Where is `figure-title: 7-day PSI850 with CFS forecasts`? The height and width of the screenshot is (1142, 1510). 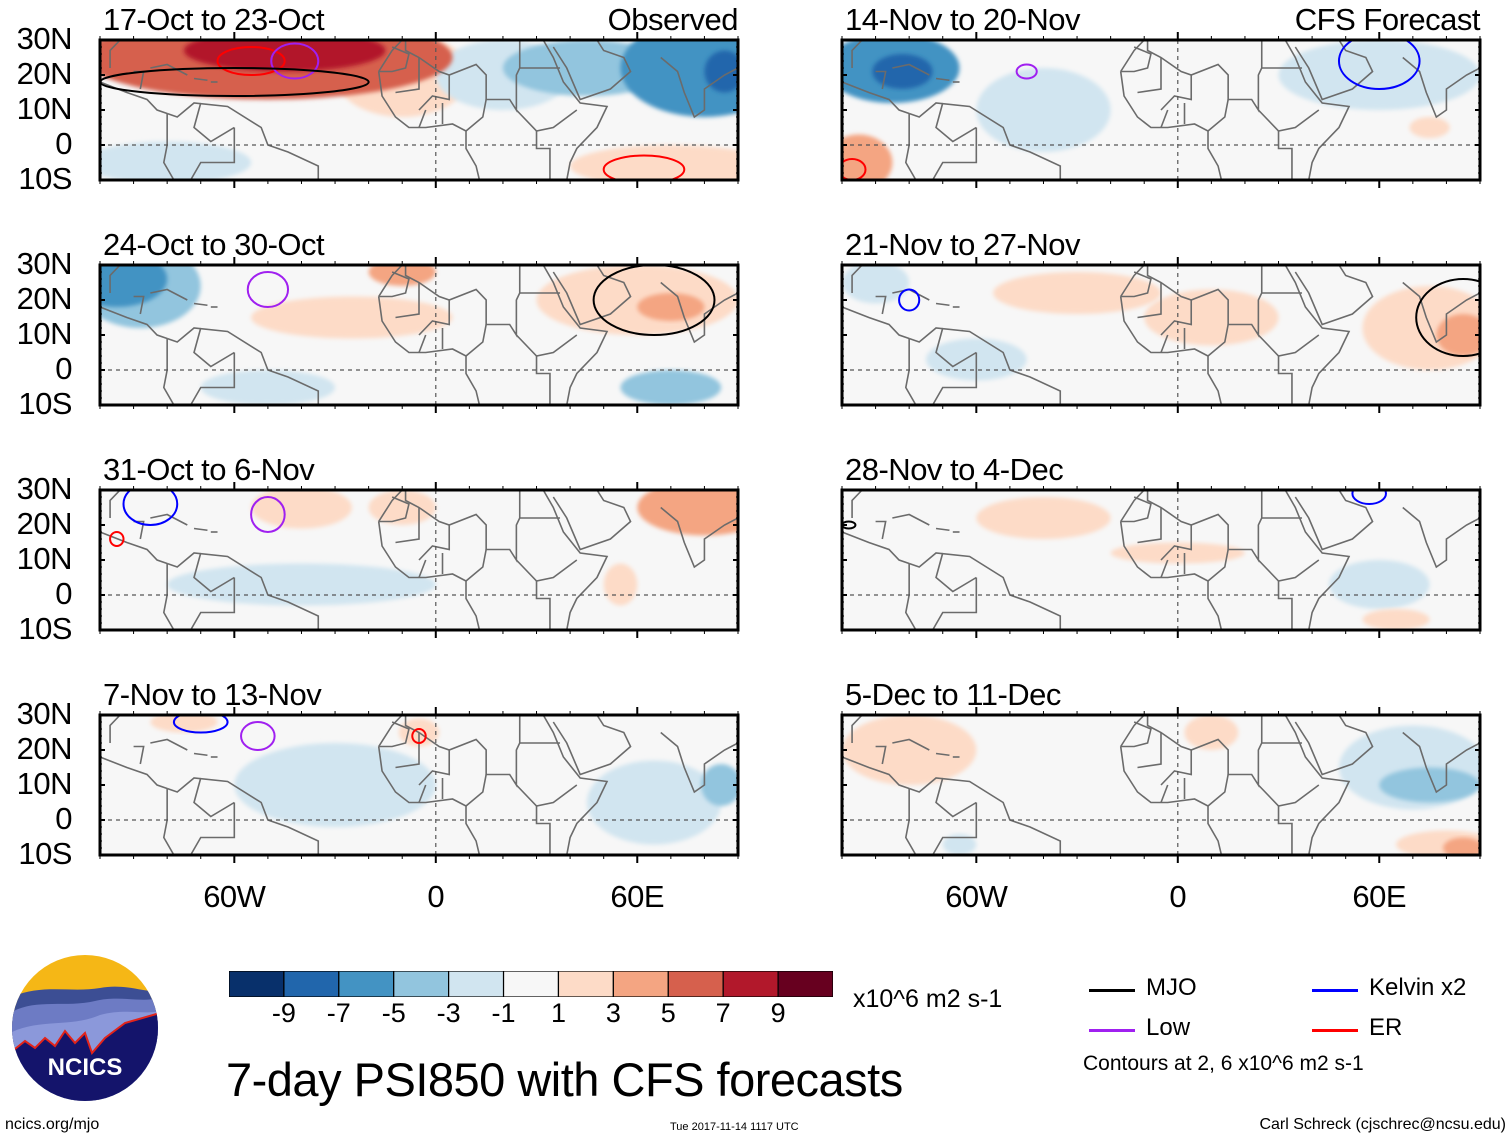 figure-title: 7-day PSI850 with CFS forecasts is located at coordinates (564, 1079).